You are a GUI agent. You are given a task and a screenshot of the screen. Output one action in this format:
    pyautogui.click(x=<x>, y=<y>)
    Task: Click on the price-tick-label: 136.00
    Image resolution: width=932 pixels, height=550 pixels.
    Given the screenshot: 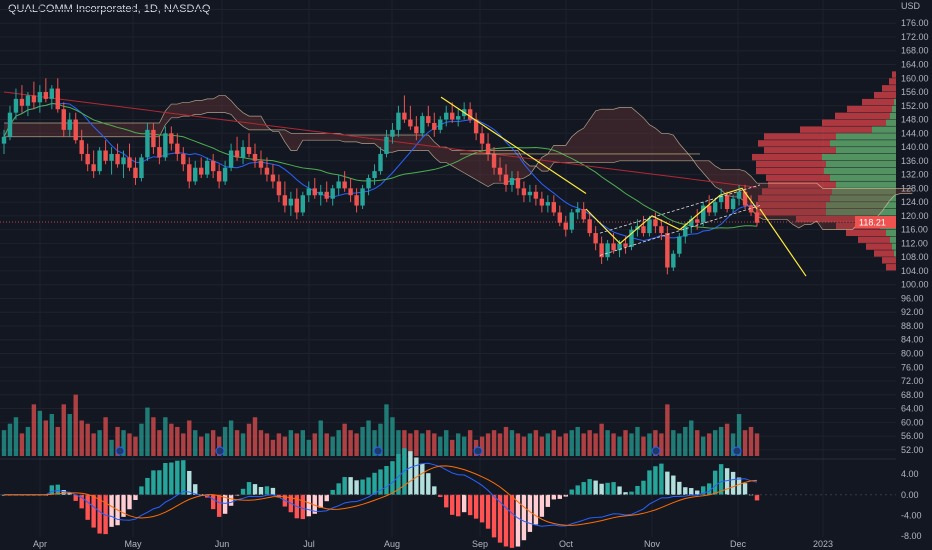 What is the action you would take?
    pyautogui.click(x=915, y=161)
    